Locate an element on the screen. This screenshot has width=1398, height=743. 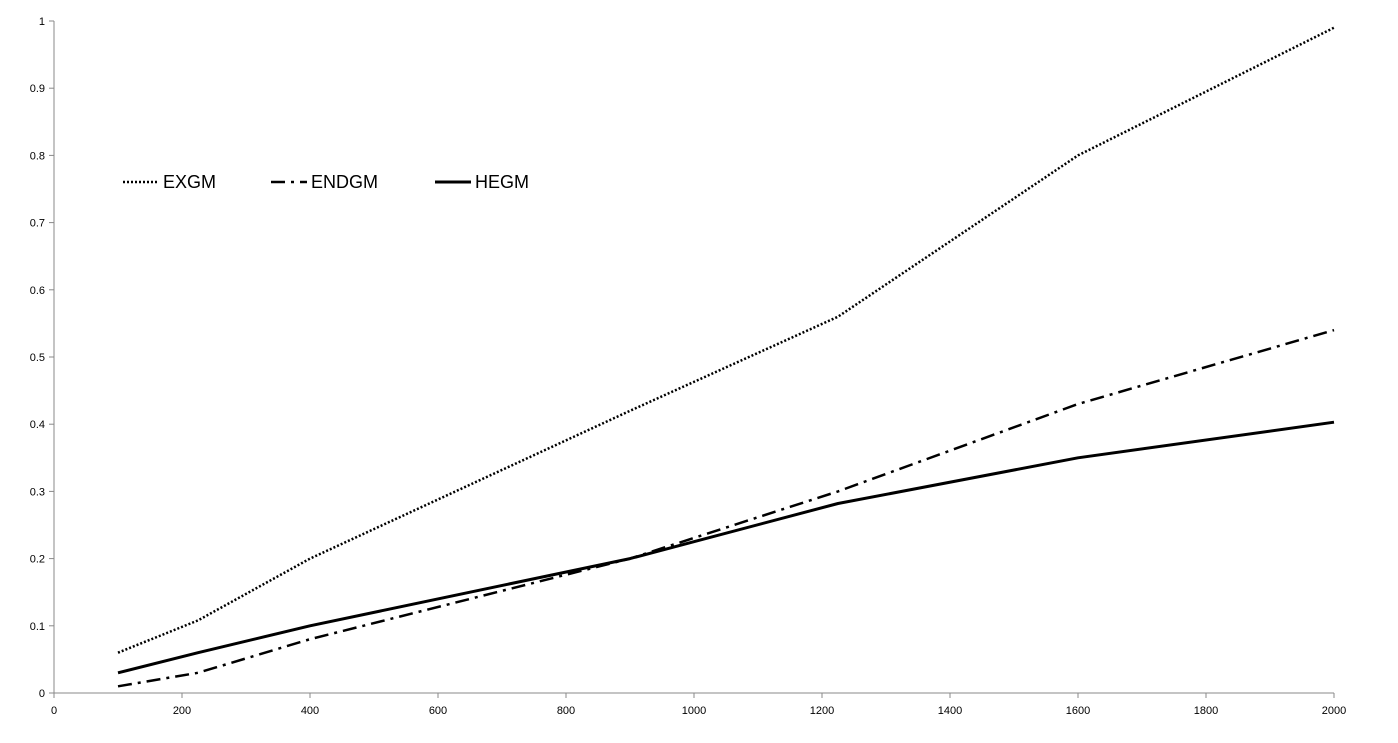
x-tick-label: 400 is located at coordinates (310, 711).